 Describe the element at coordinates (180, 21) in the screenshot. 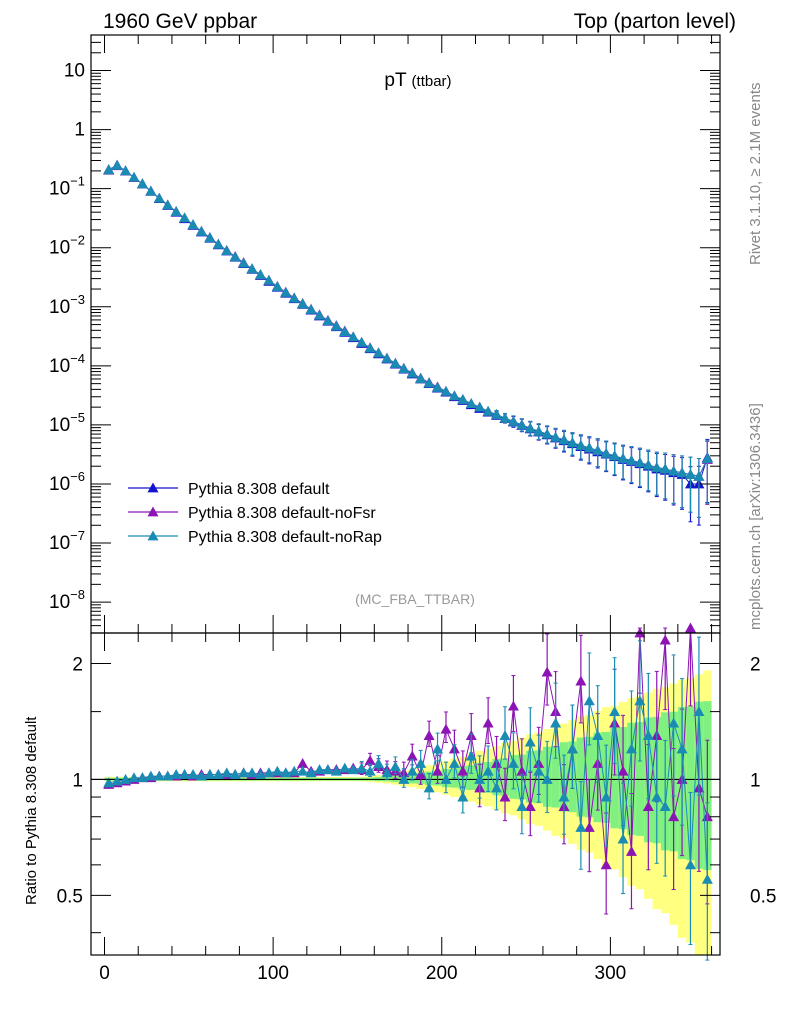

I see `header-left: 1960 GeV ppbar` at that location.